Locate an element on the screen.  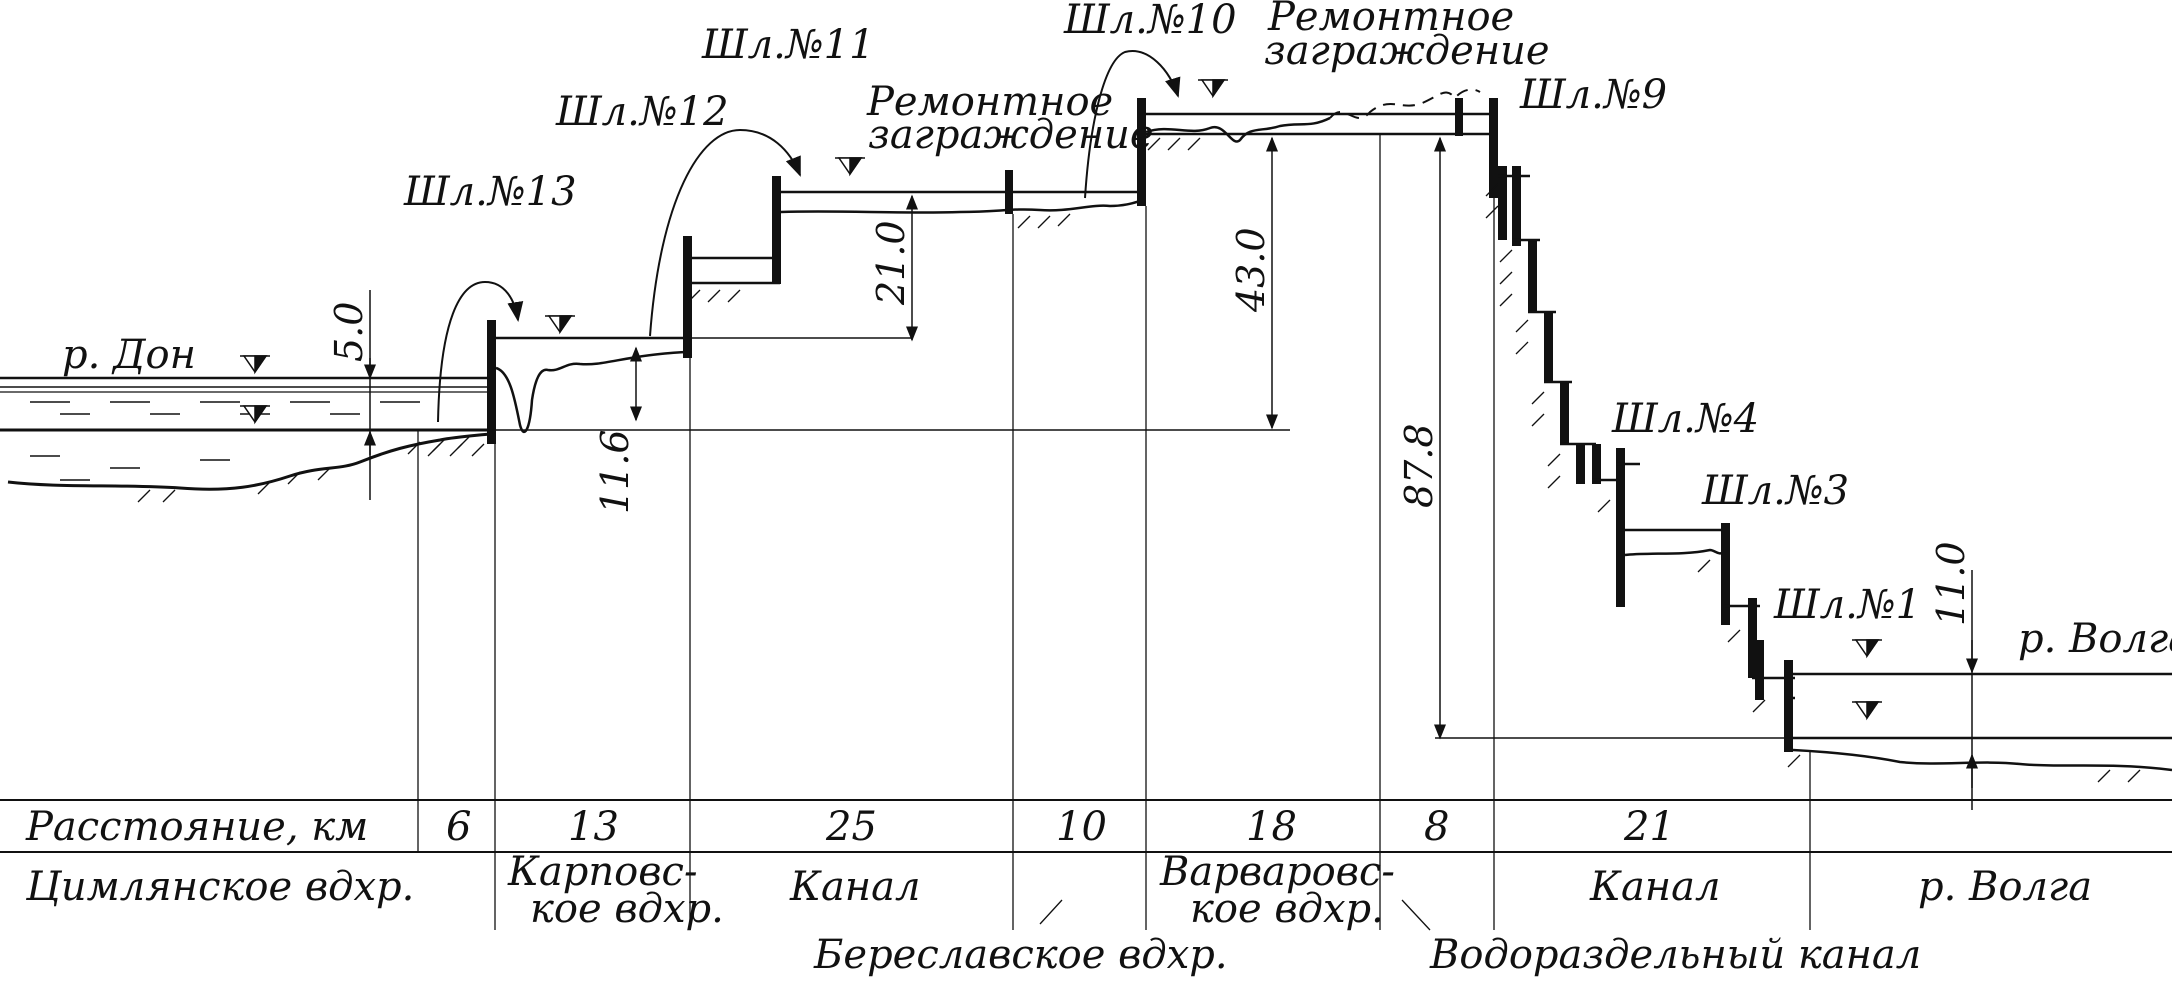
section-canal-1: Канал is located at coordinates (854, 887).